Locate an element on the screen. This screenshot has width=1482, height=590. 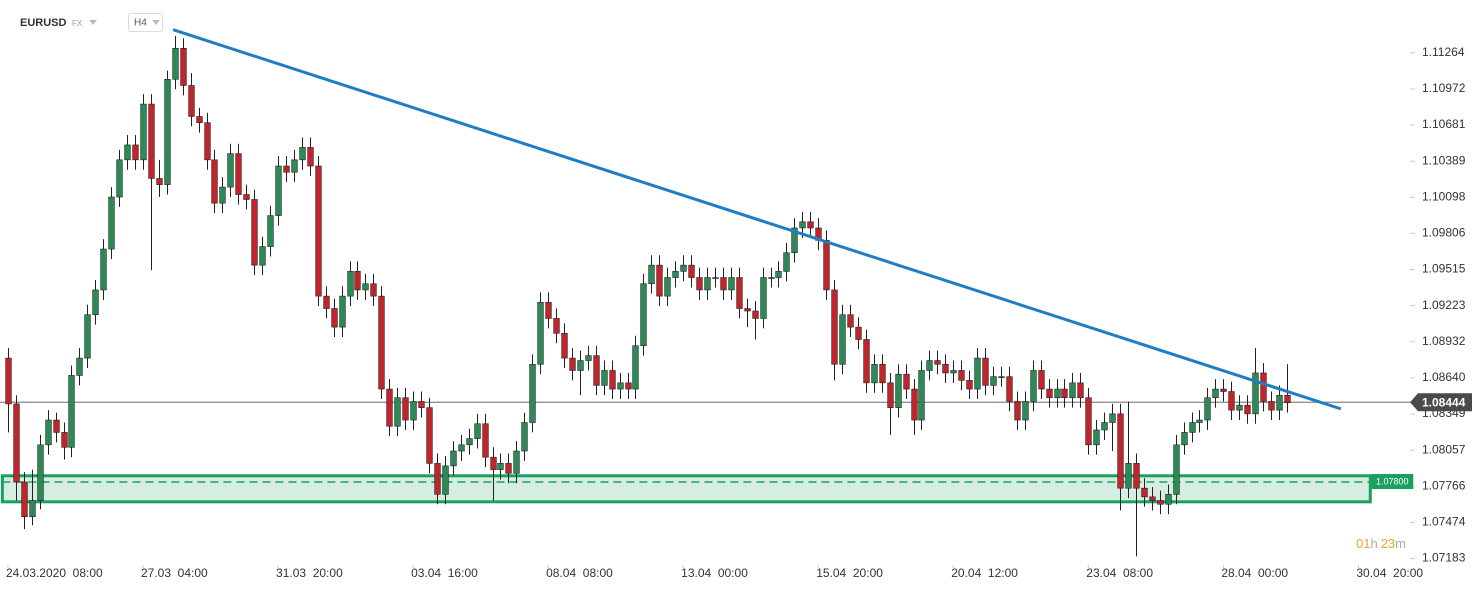
y-tick-label: 1.09223 is located at coordinates (1444, 305).